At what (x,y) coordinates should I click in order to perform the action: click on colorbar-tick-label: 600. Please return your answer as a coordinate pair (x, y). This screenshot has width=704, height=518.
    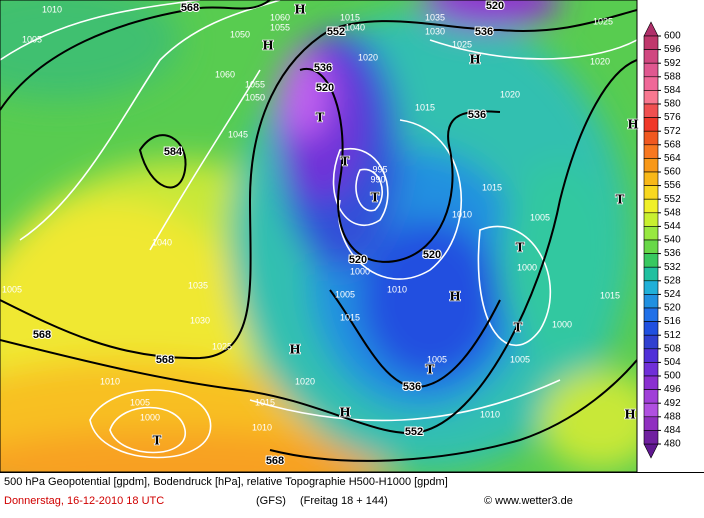
    Looking at the image, I should click on (672, 36).